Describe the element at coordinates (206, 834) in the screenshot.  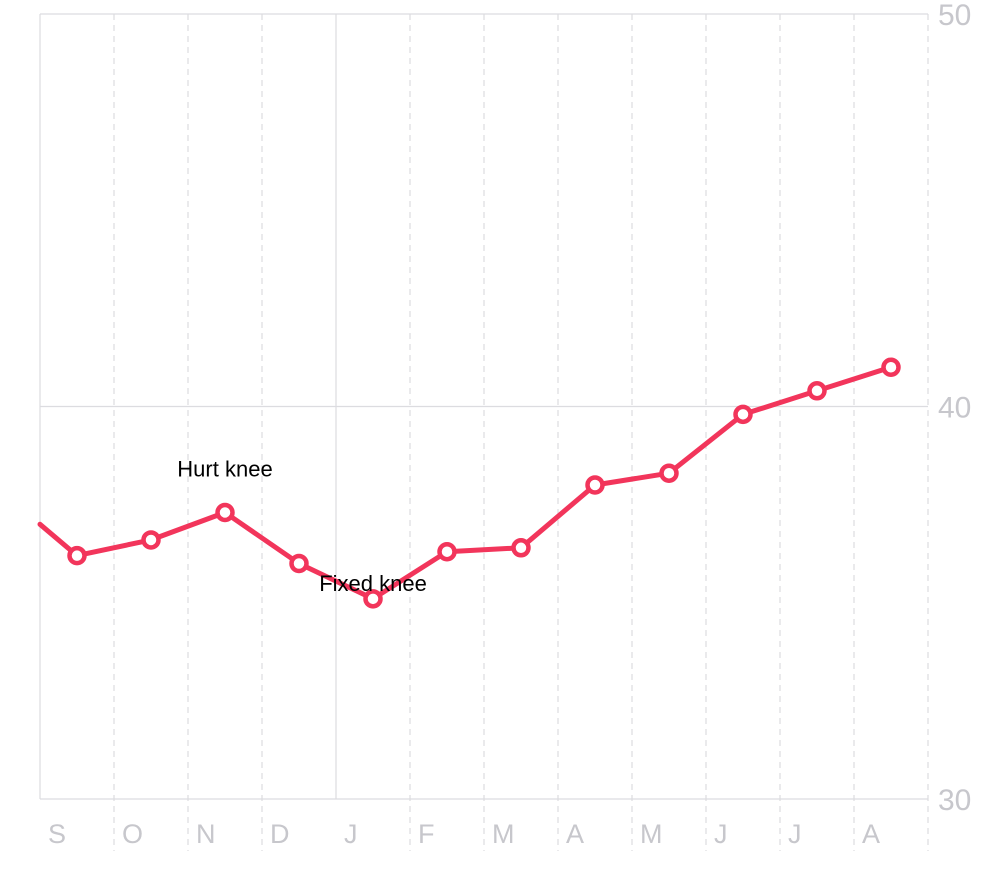
I see `x-tick-label: N` at that location.